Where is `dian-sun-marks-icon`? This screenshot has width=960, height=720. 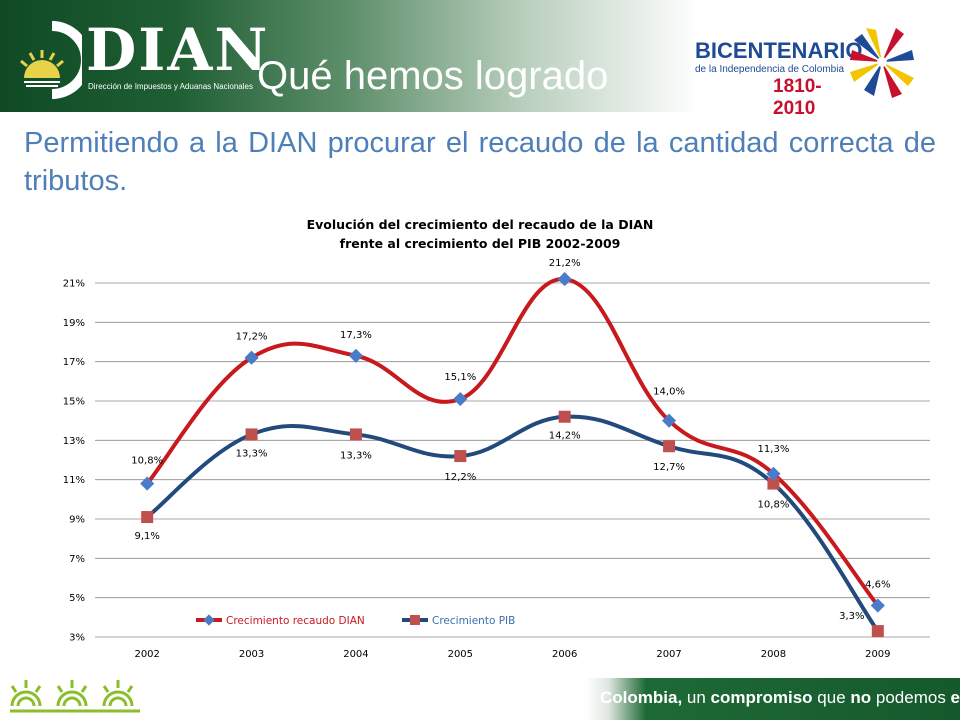
dian-sun-marks-icon is located at coordinates (75, 696).